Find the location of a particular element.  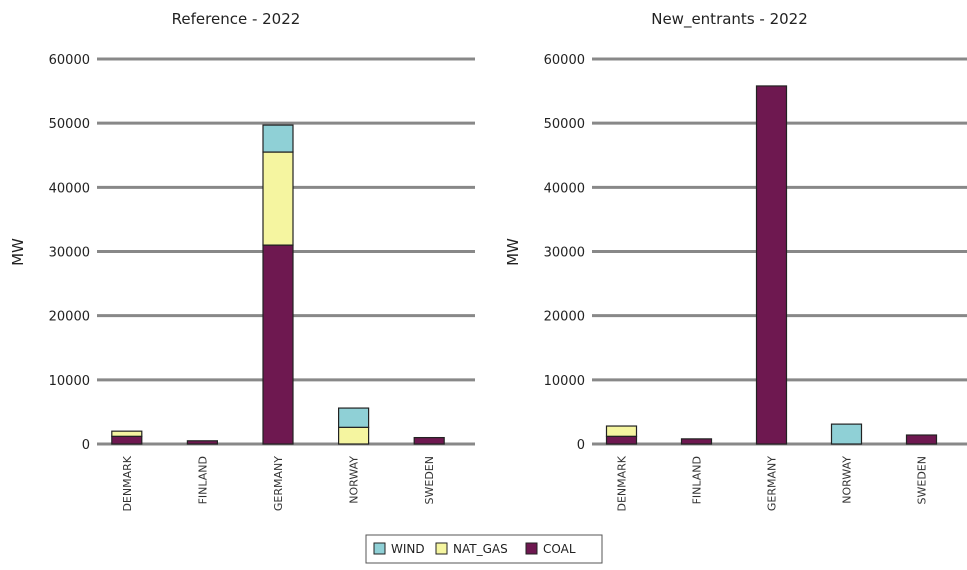

legend: WIND NAT_GAS COAL is located at coordinates (484, 549).